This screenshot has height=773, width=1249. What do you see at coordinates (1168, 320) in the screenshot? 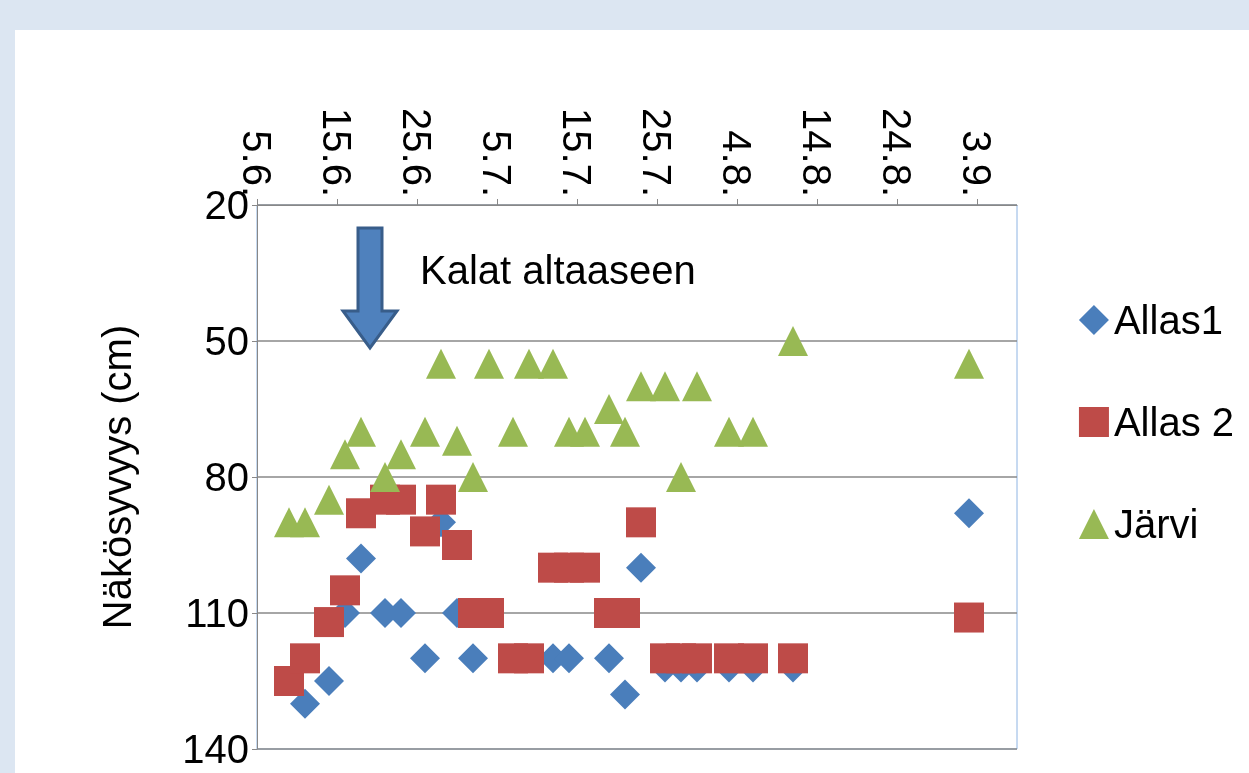
I see `legend-label: Allas1` at bounding box center [1168, 320].